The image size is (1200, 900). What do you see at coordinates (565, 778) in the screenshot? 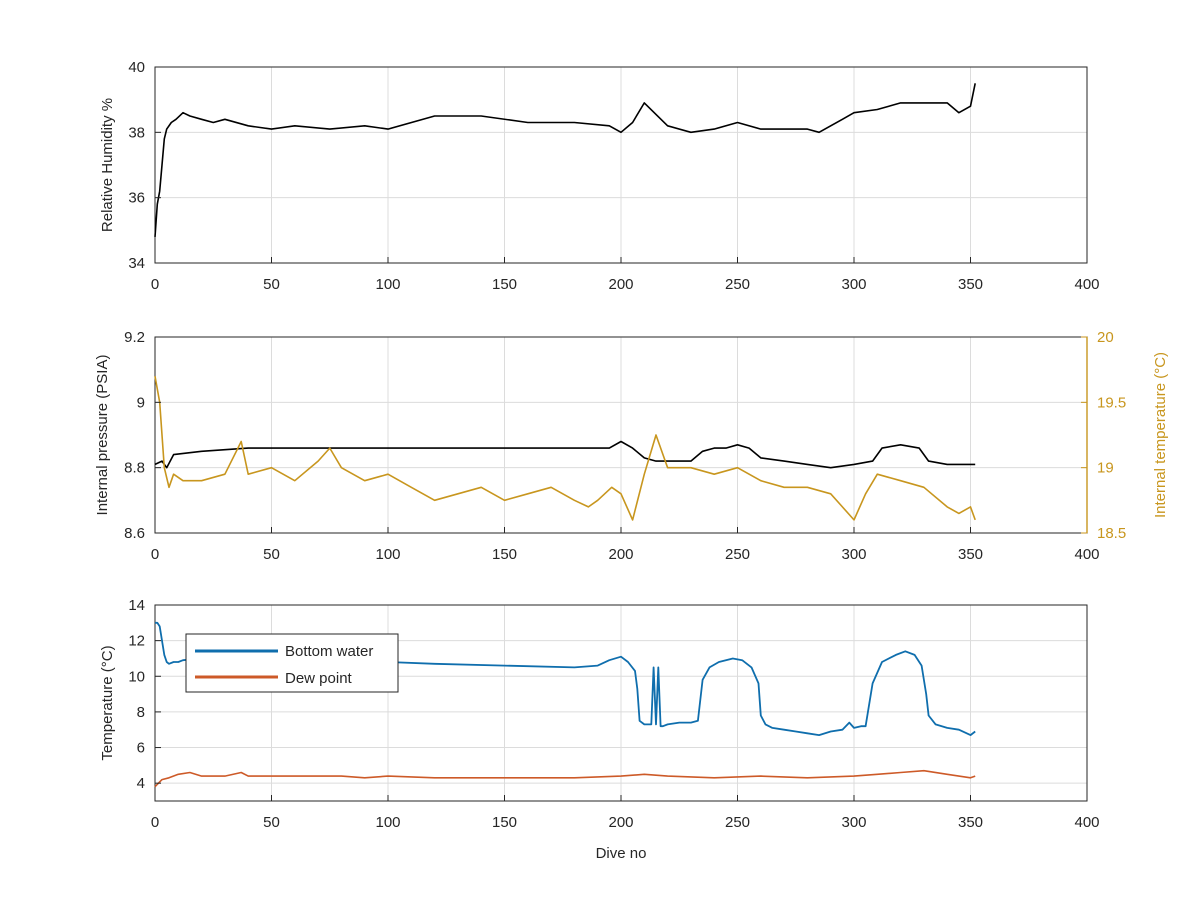
I see `dew-point-line` at bounding box center [565, 778].